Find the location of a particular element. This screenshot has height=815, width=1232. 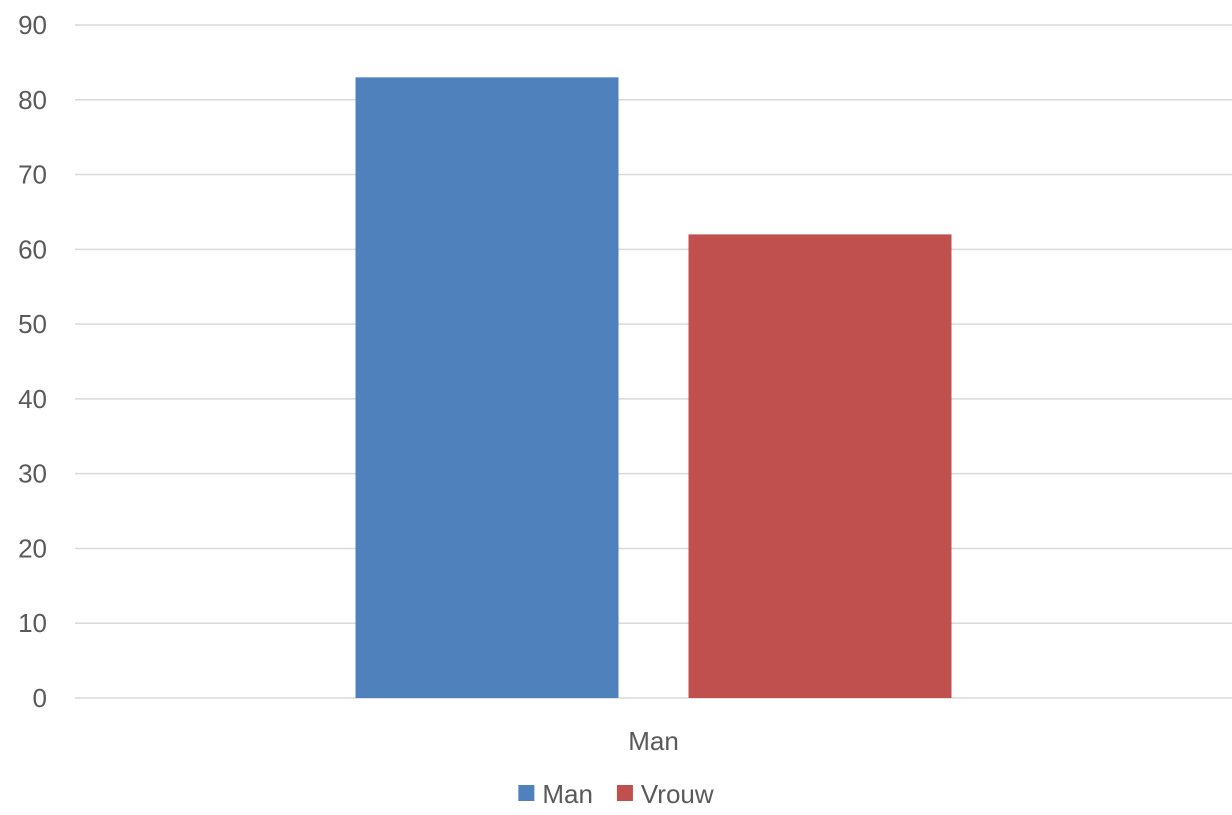

y-tick-label: 90 is located at coordinates (32, 25).